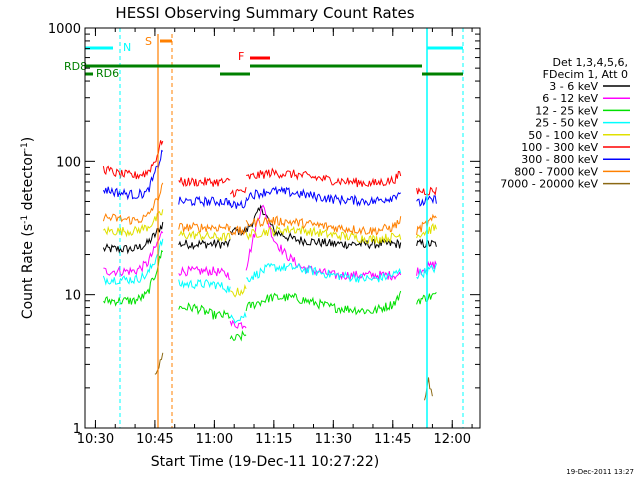 The height and width of the screenshot is (480, 640). Describe the element at coordinates (563, 135) in the screenshot. I see `legend-label: 50 - 100 keV` at that location.